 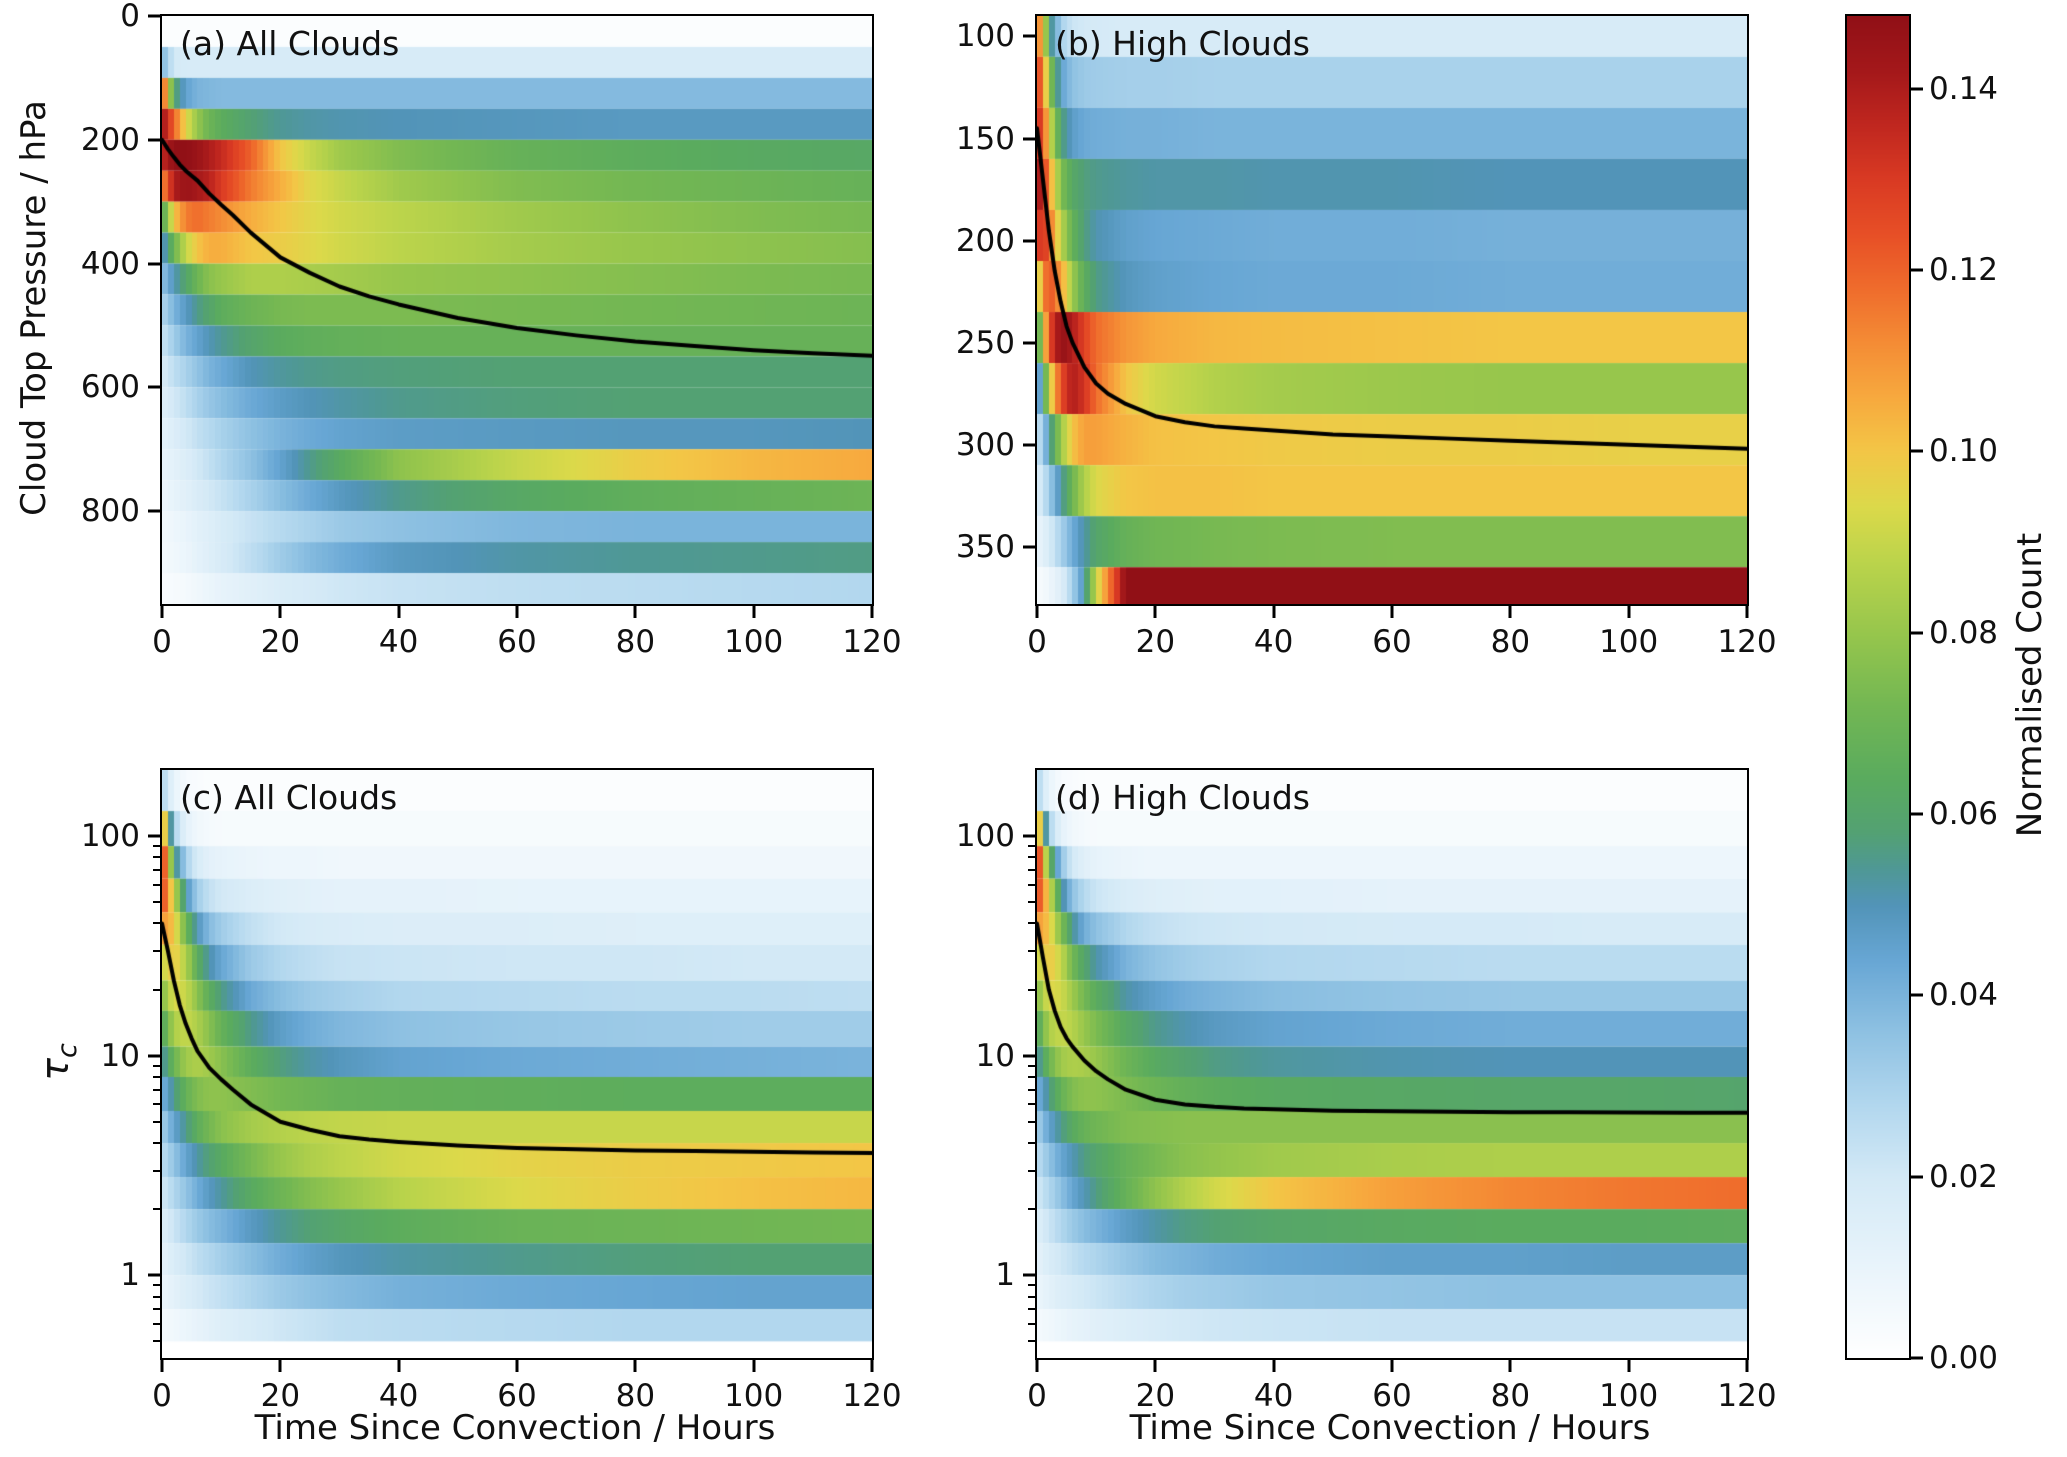 I want to click on x-axis-label-right: Time Since Convection / Hours, so click(x=1390, y=1428).